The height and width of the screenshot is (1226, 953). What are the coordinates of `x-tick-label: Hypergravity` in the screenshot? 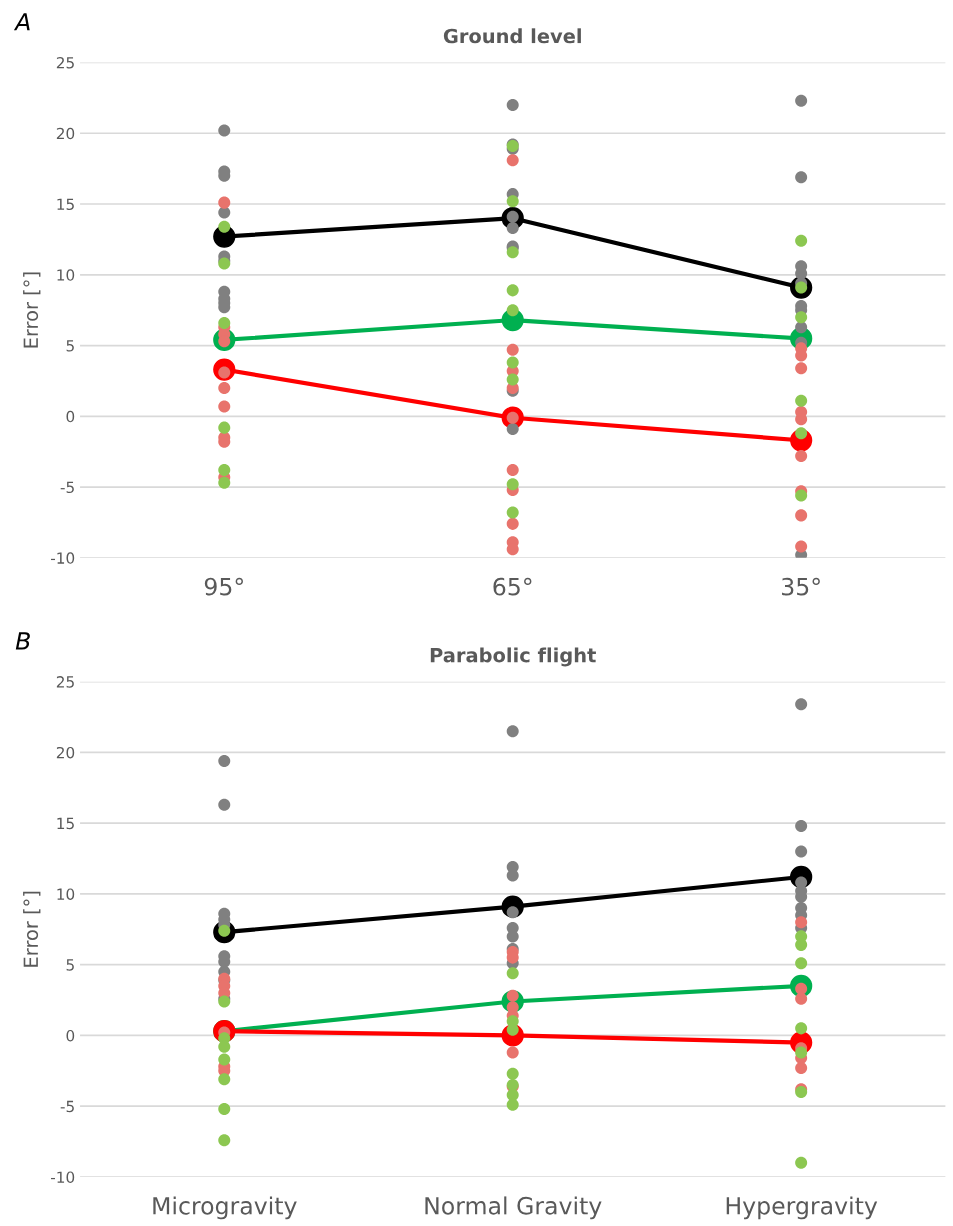 It's located at (802, 1208).